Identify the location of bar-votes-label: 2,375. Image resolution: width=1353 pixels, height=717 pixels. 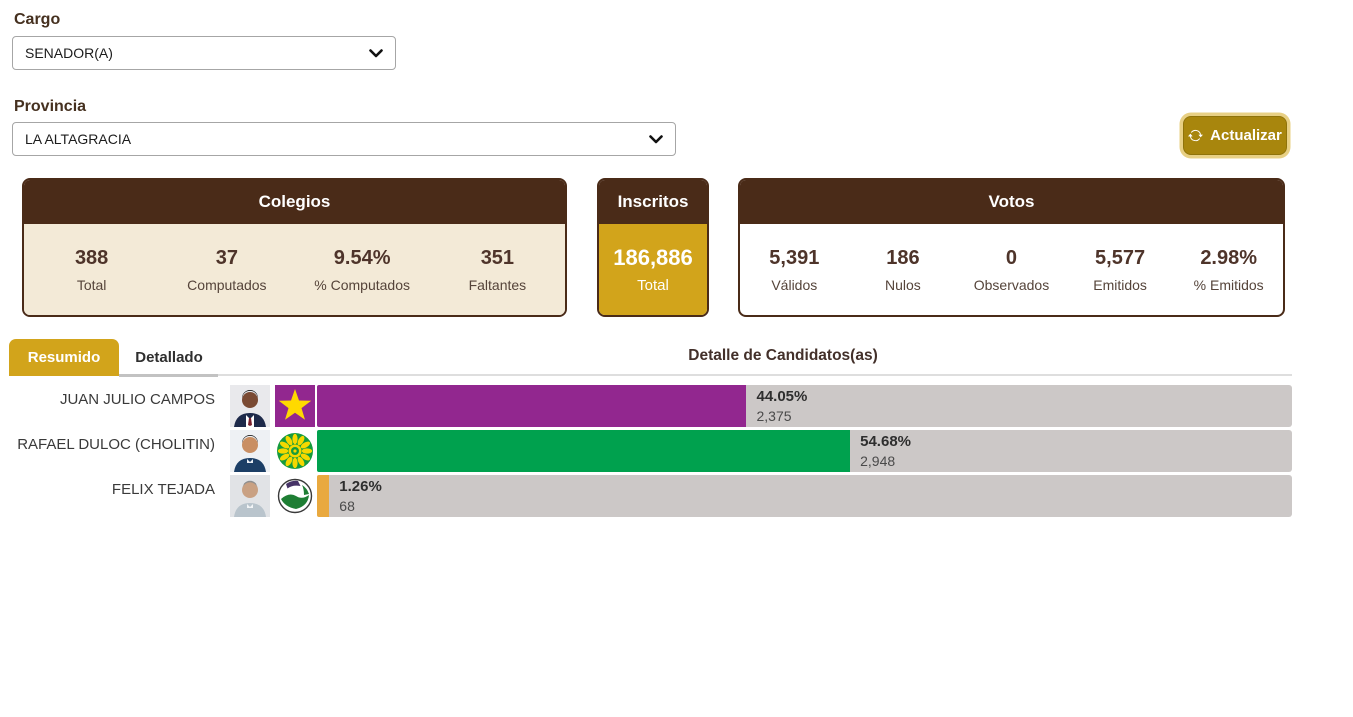
(774, 416).